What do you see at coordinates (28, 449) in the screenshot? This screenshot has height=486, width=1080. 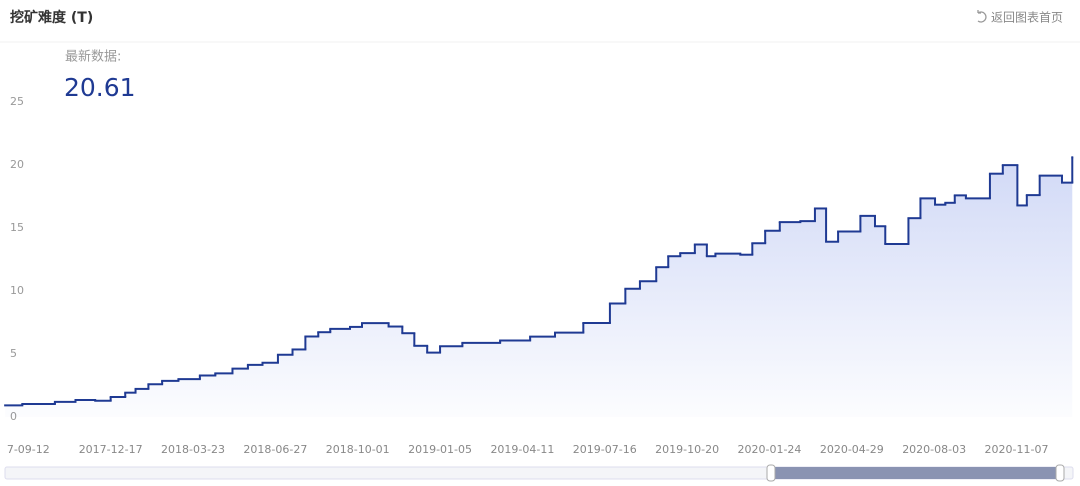 I see `x-tick-label: 7-09-12` at bounding box center [28, 449].